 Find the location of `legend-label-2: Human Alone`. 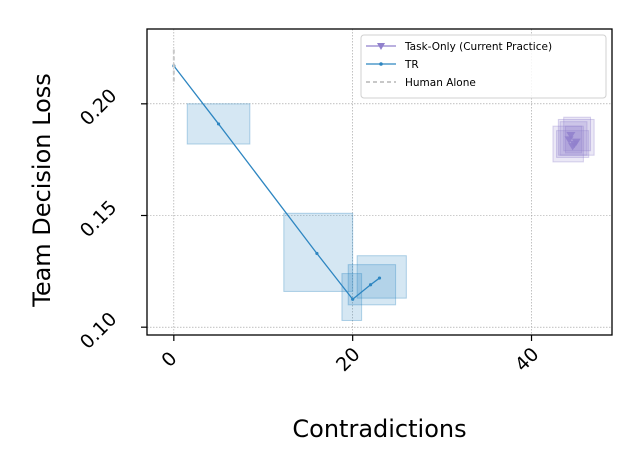

legend-label-2: Human Alone is located at coordinates (440, 83).